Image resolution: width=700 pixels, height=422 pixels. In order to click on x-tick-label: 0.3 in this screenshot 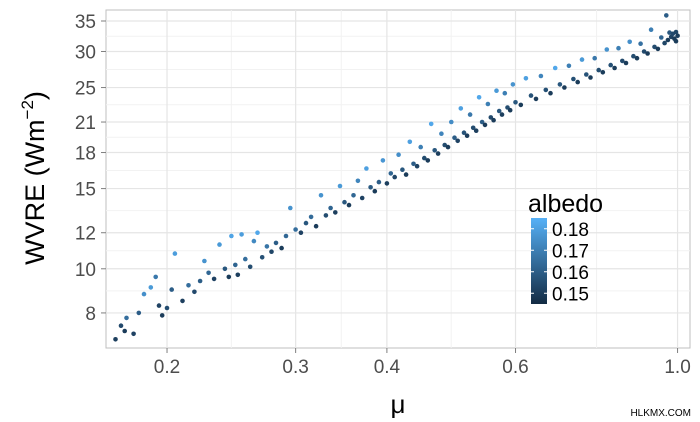, I will do `click(295, 367)`.